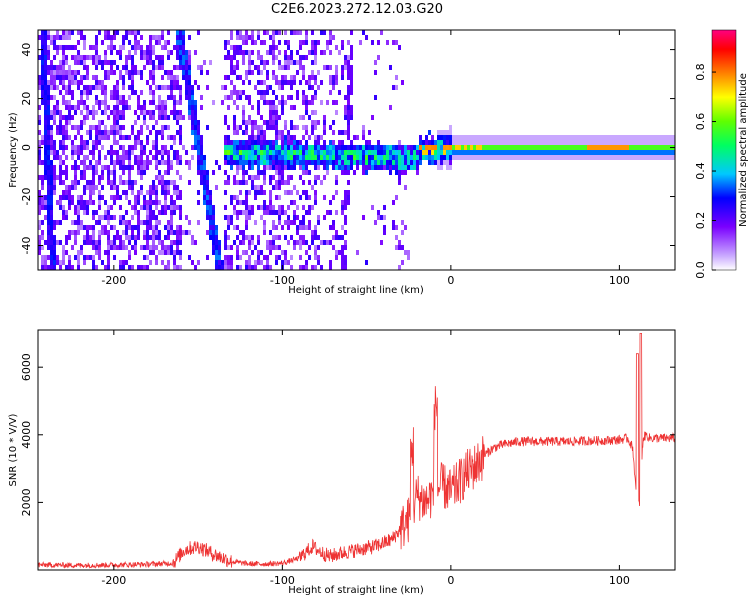  Describe the element at coordinates (743, 150) in the screenshot. I see `colorbar-label: Normalized spectral amplitude` at that location.